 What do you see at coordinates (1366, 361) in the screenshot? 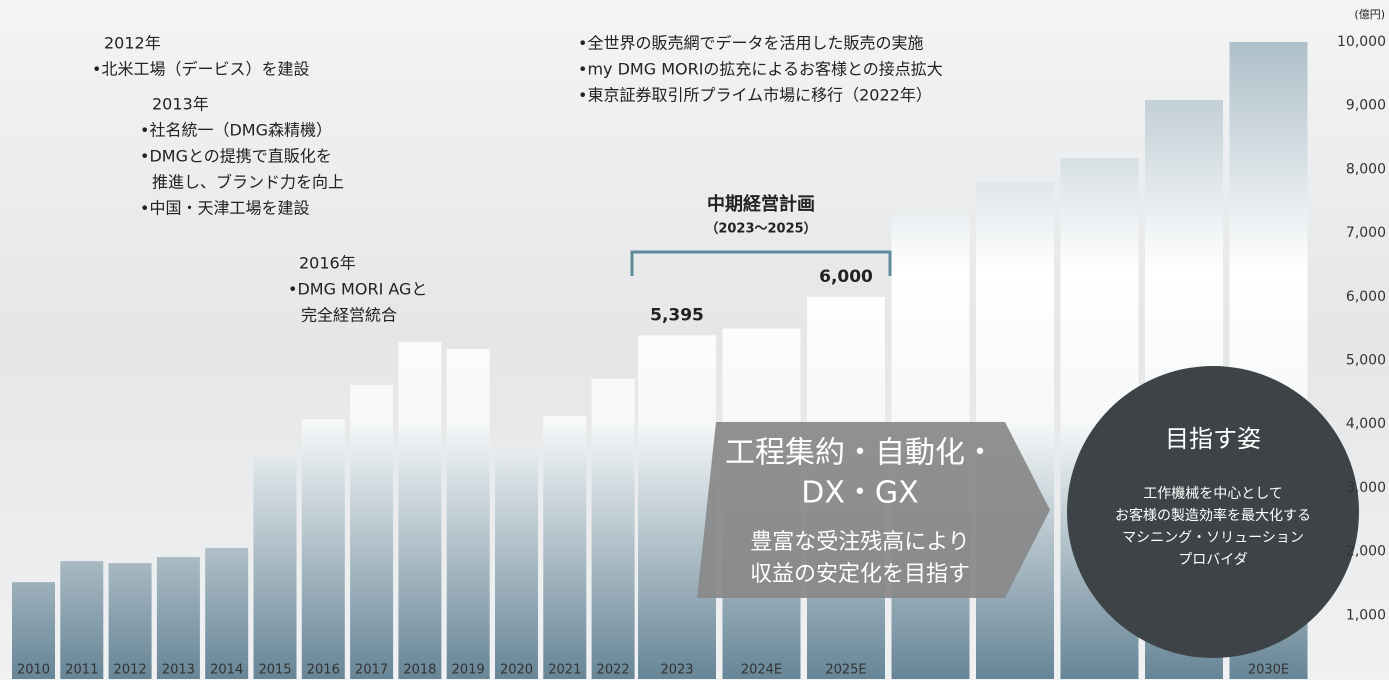
I see `y-tick-label: 5,000` at bounding box center [1366, 361].